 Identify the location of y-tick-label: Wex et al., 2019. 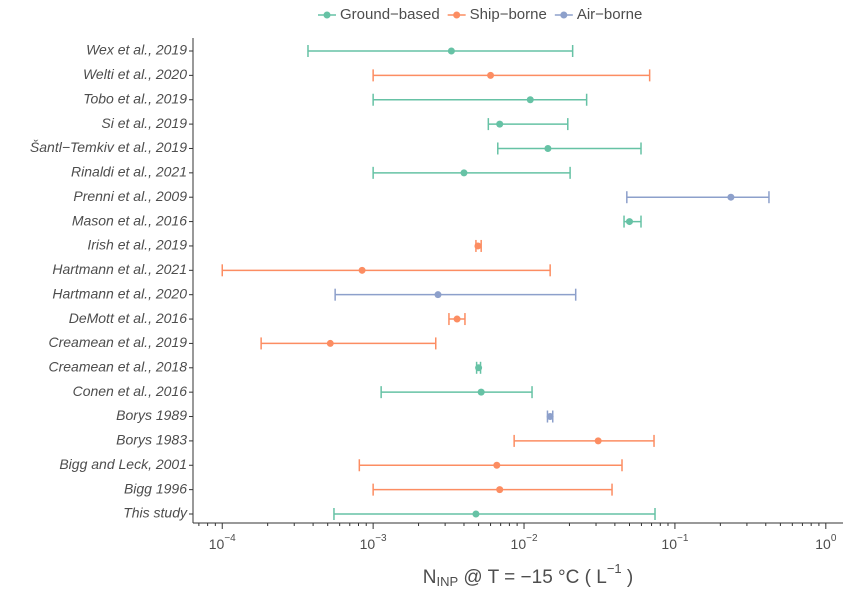
(136, 50).